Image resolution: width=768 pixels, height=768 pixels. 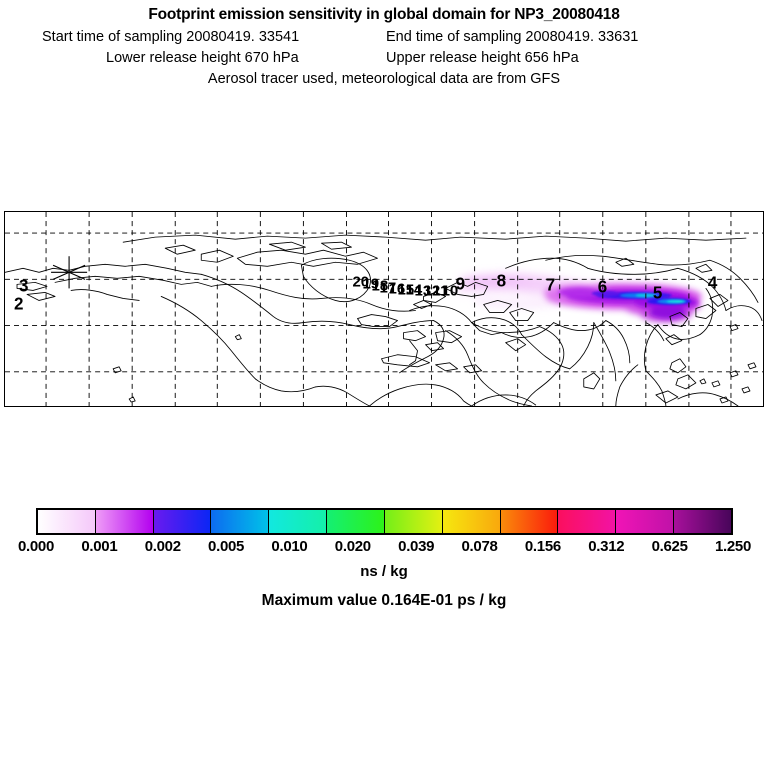 I want to click on colorbar-tick-10: 0.625, so click(x=669, y=546).